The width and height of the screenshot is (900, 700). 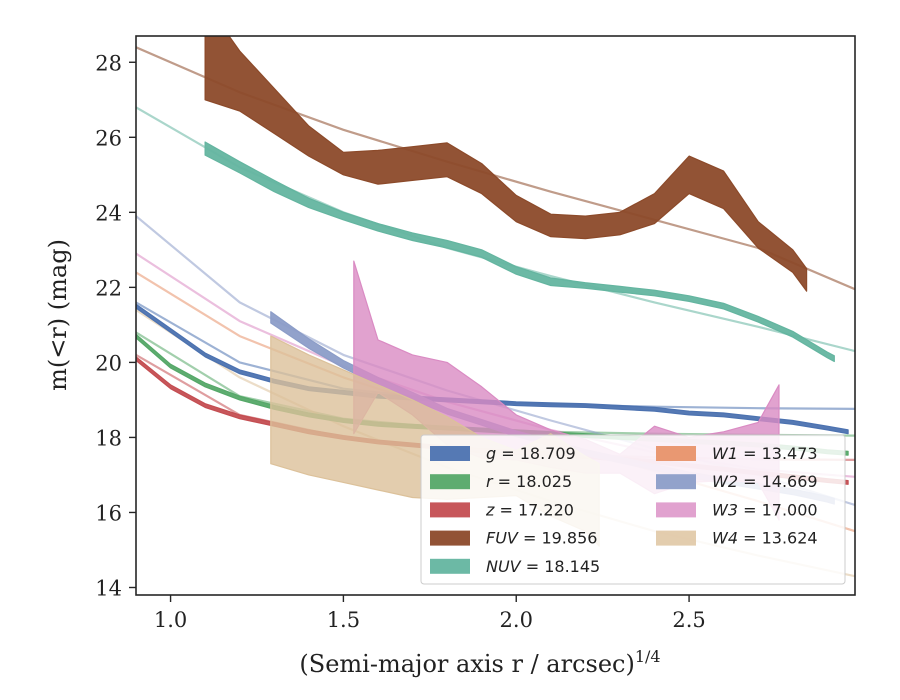 I want to click on legend-label-z: z = 17.220, so click(x=529, y=509).